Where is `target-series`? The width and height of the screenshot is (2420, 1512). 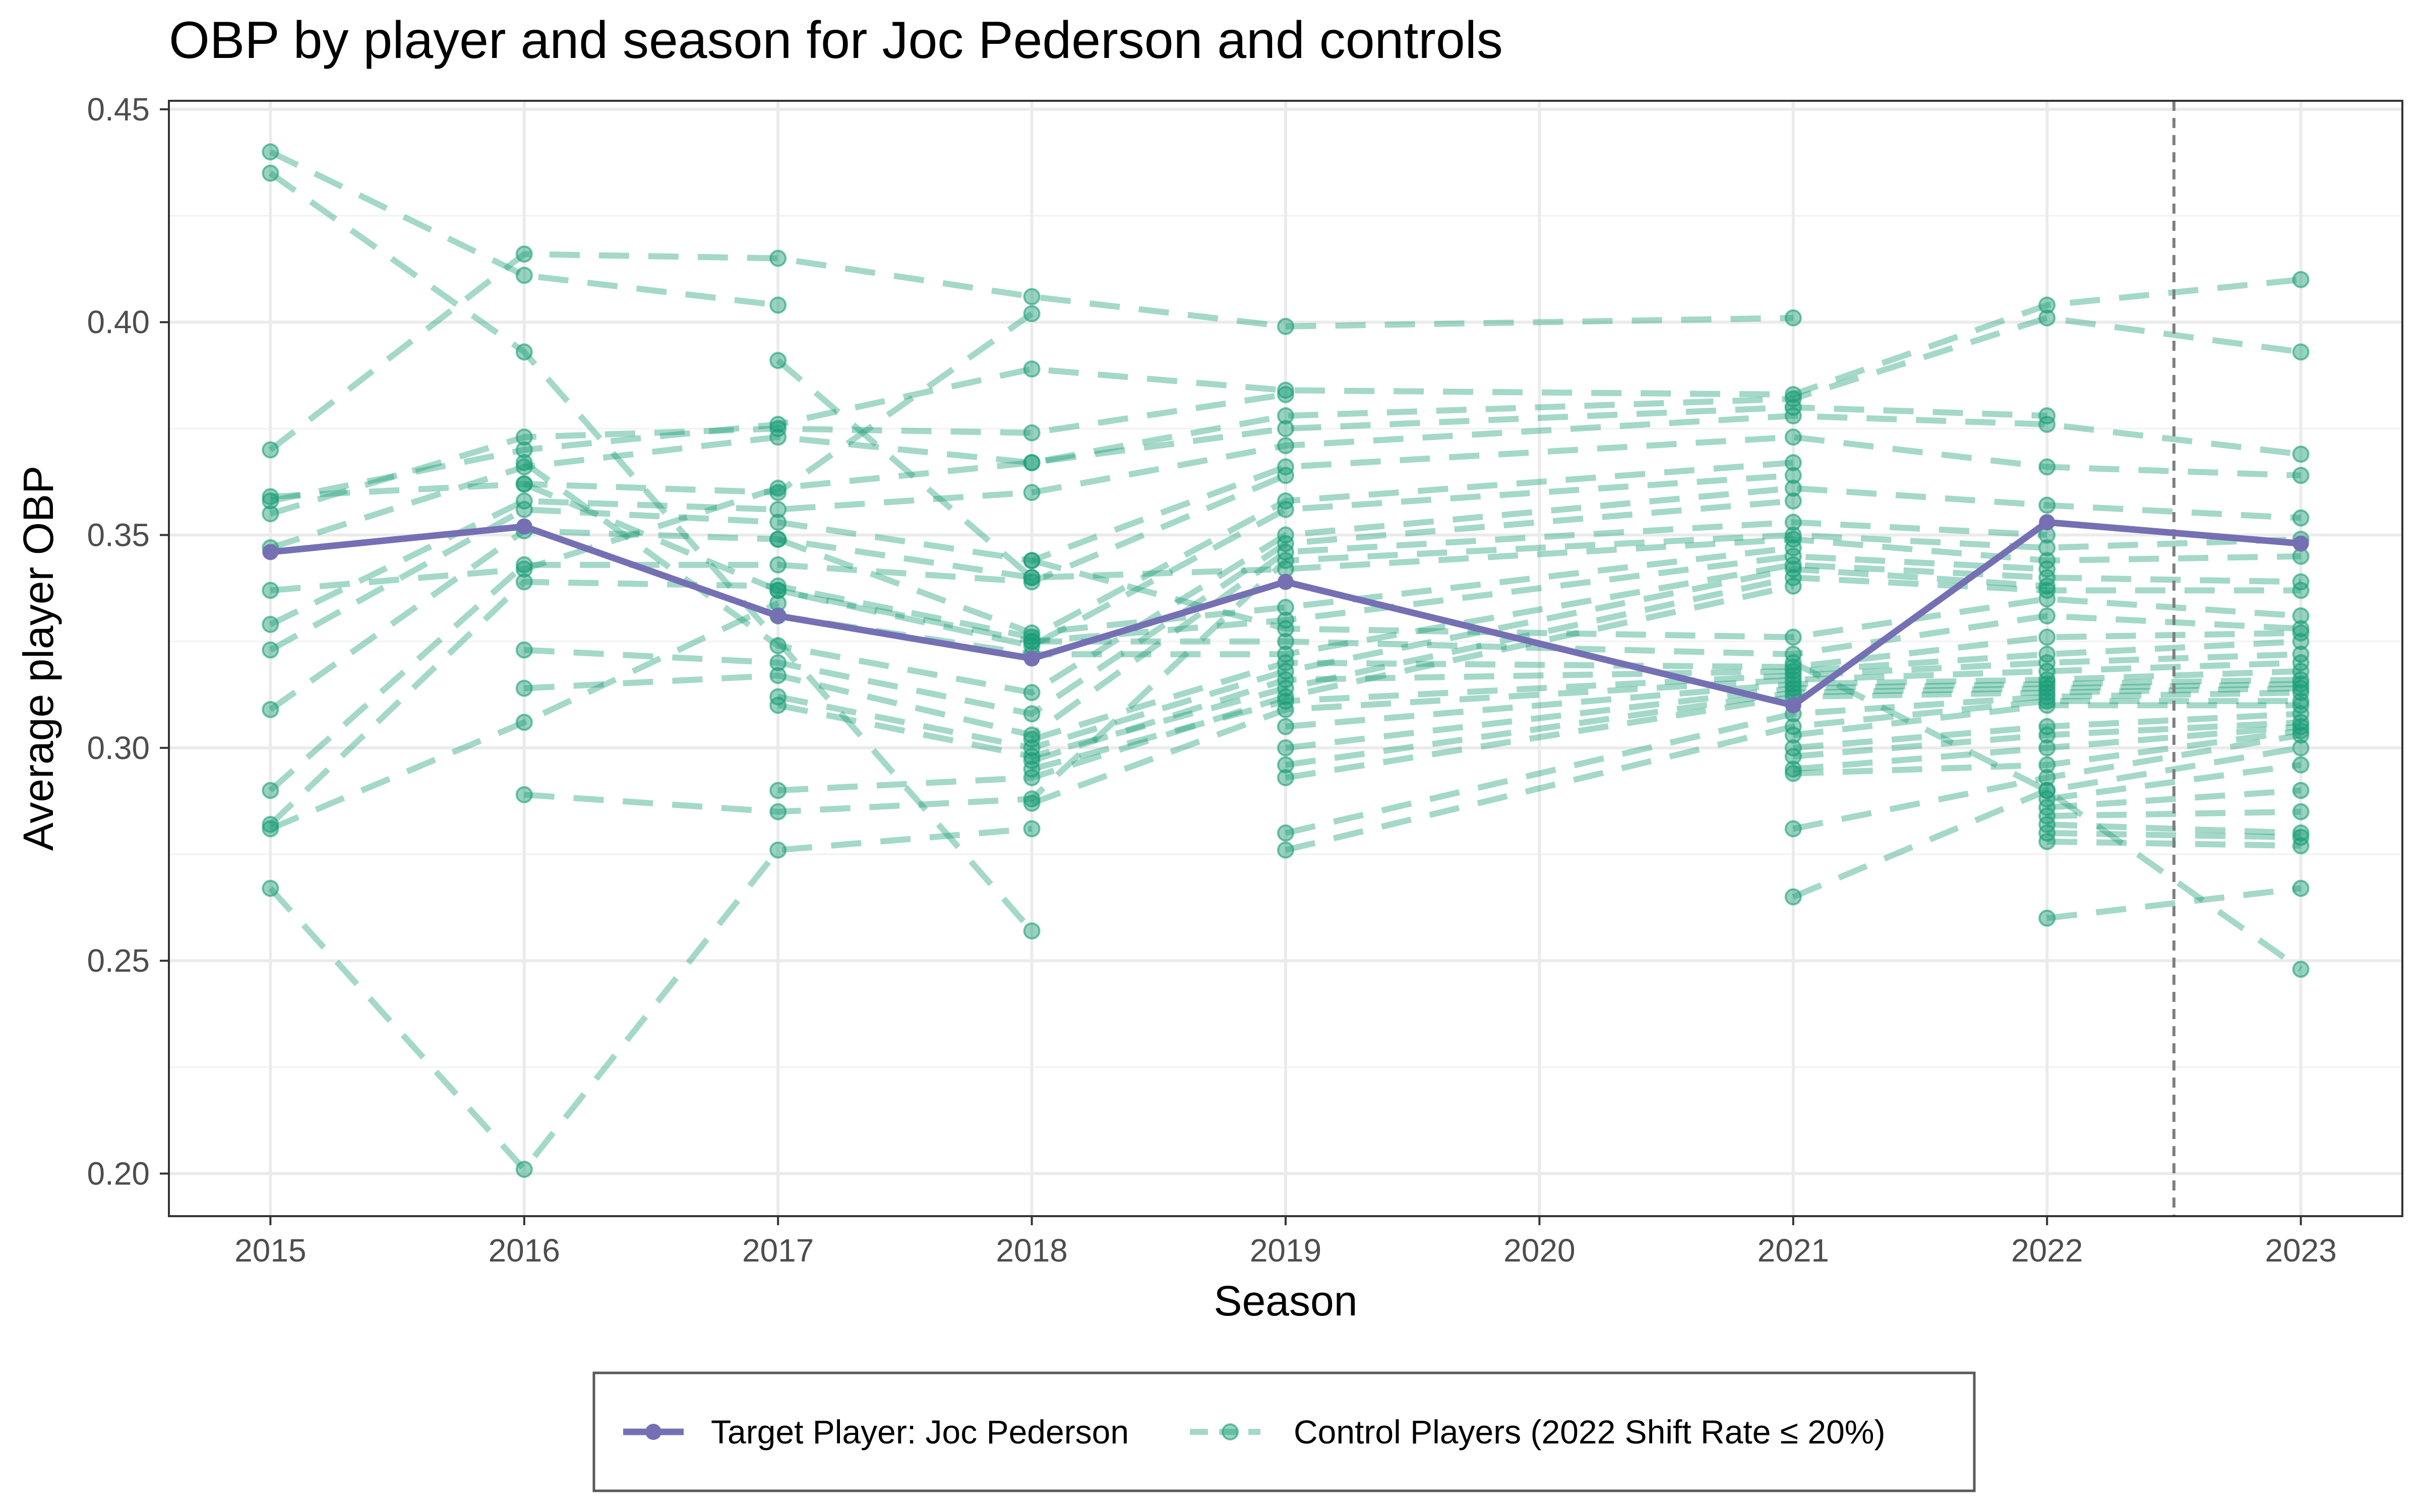 target-series is located at coordinates (1285, 614).